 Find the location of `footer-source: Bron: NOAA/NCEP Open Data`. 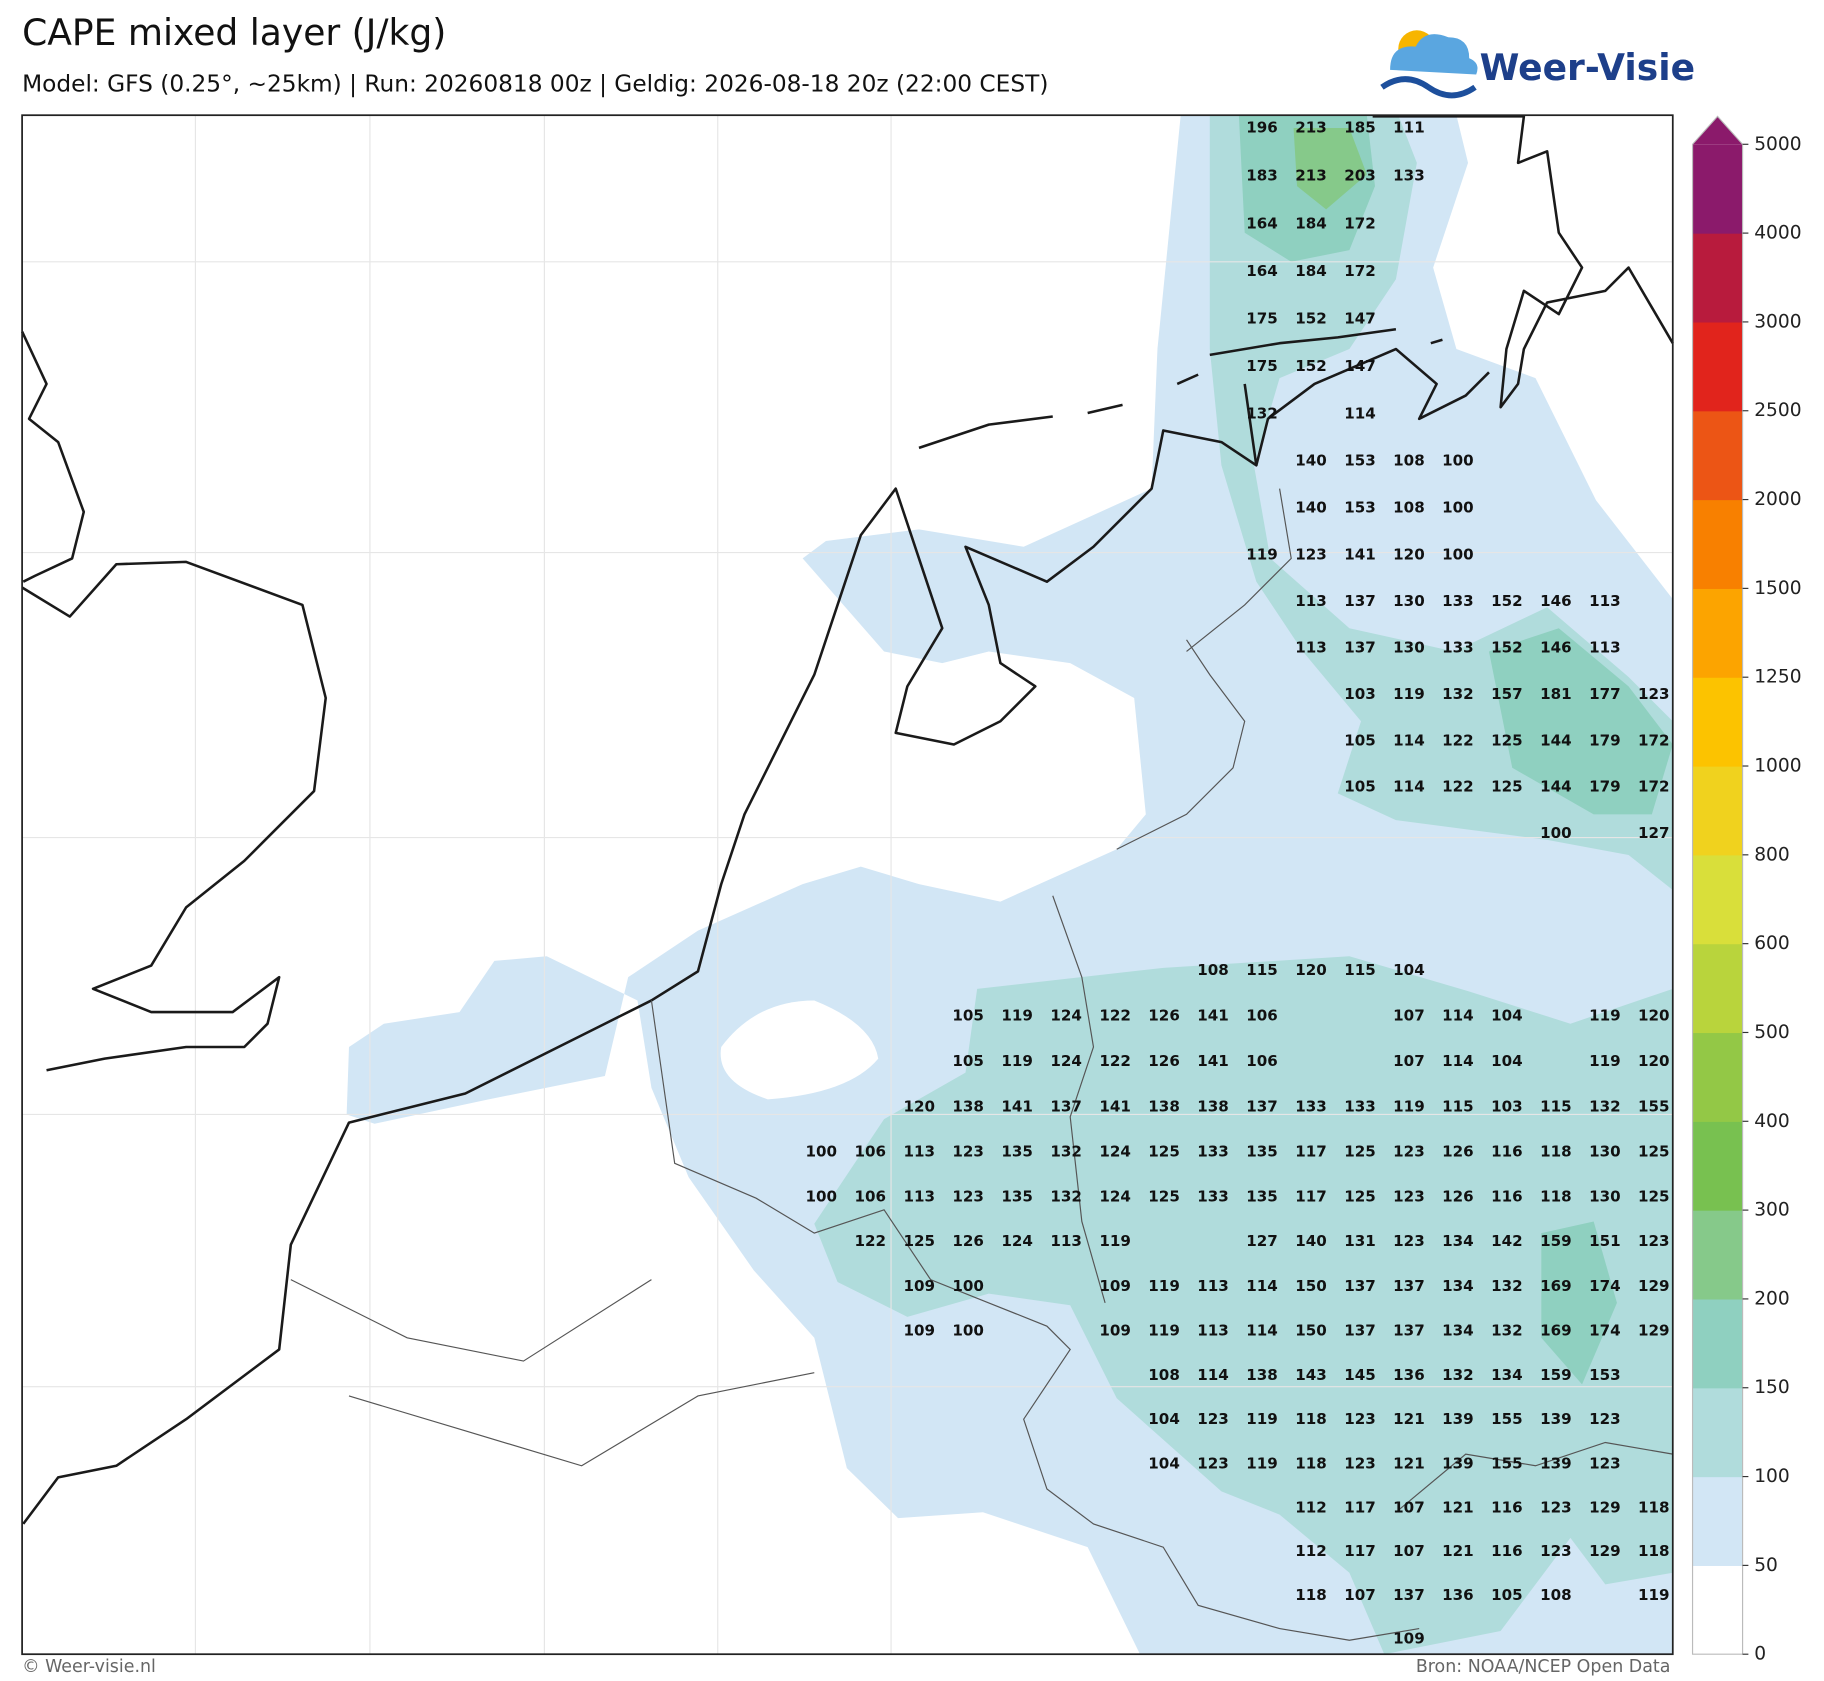

footer-source: Bron: NOAA/NCEP Open Data is located at coordinates (1543, 1667).